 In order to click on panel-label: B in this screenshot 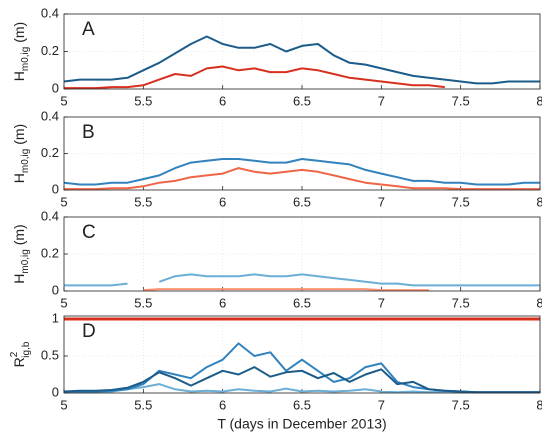, I will do `click(88, 132)`.